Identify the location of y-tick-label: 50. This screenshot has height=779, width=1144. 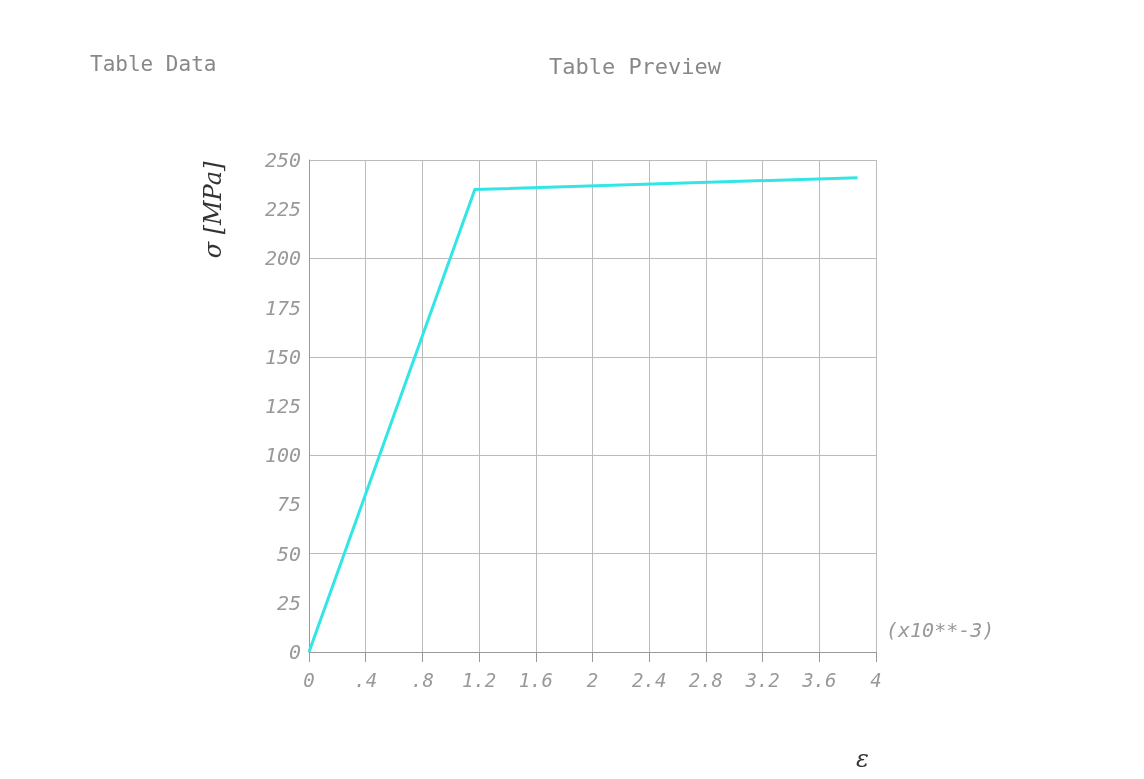
(288, 553).